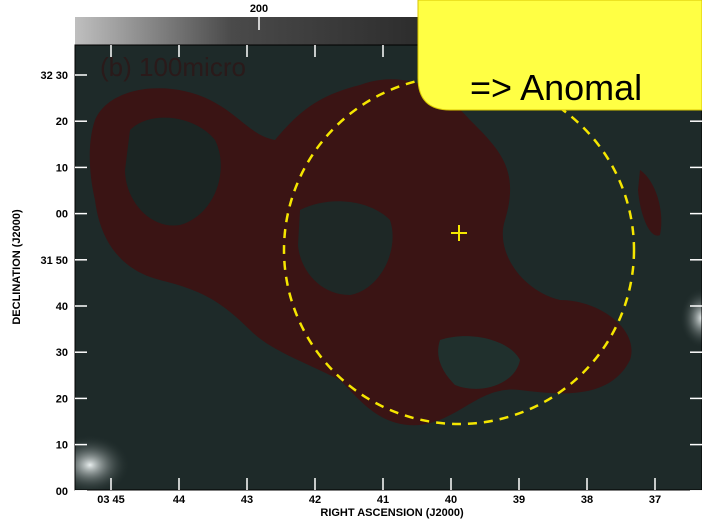  Describe the element at coordinates (62, 307) in the screenshot. I see `y-tick-label: 40` at that location.